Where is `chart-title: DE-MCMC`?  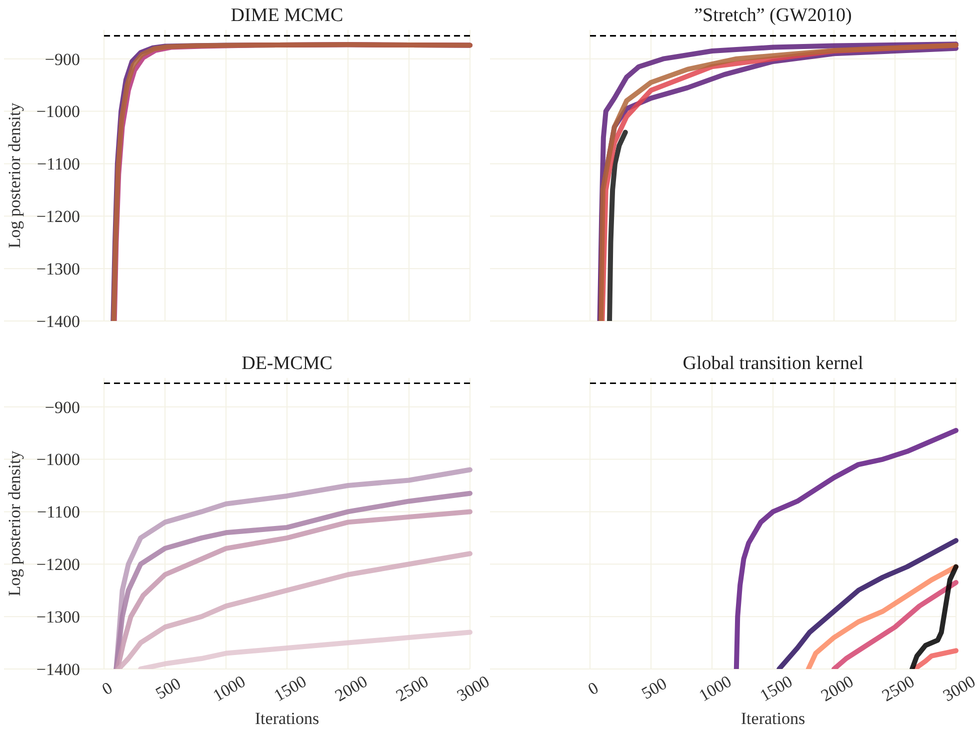
chart-title: DE-MCMC is located at coordinates (287, 363).